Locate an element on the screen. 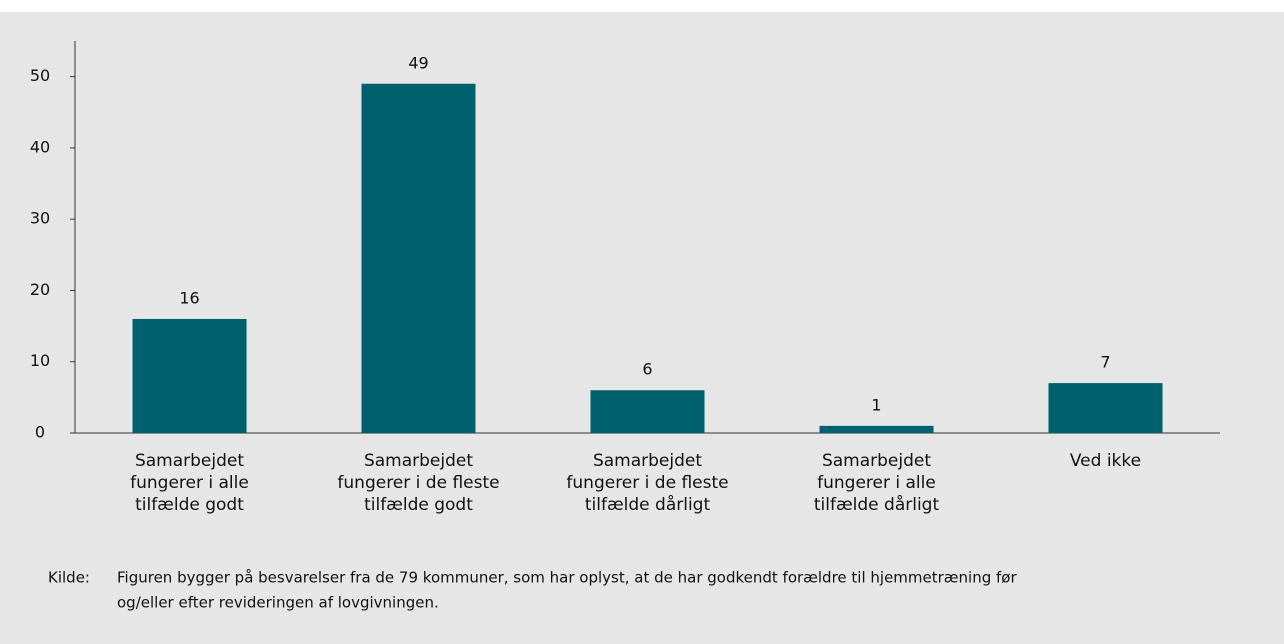 The height and width of the screenshot is (644, 1284). y-tick-label: 30 is located at coordinates (40, 218).